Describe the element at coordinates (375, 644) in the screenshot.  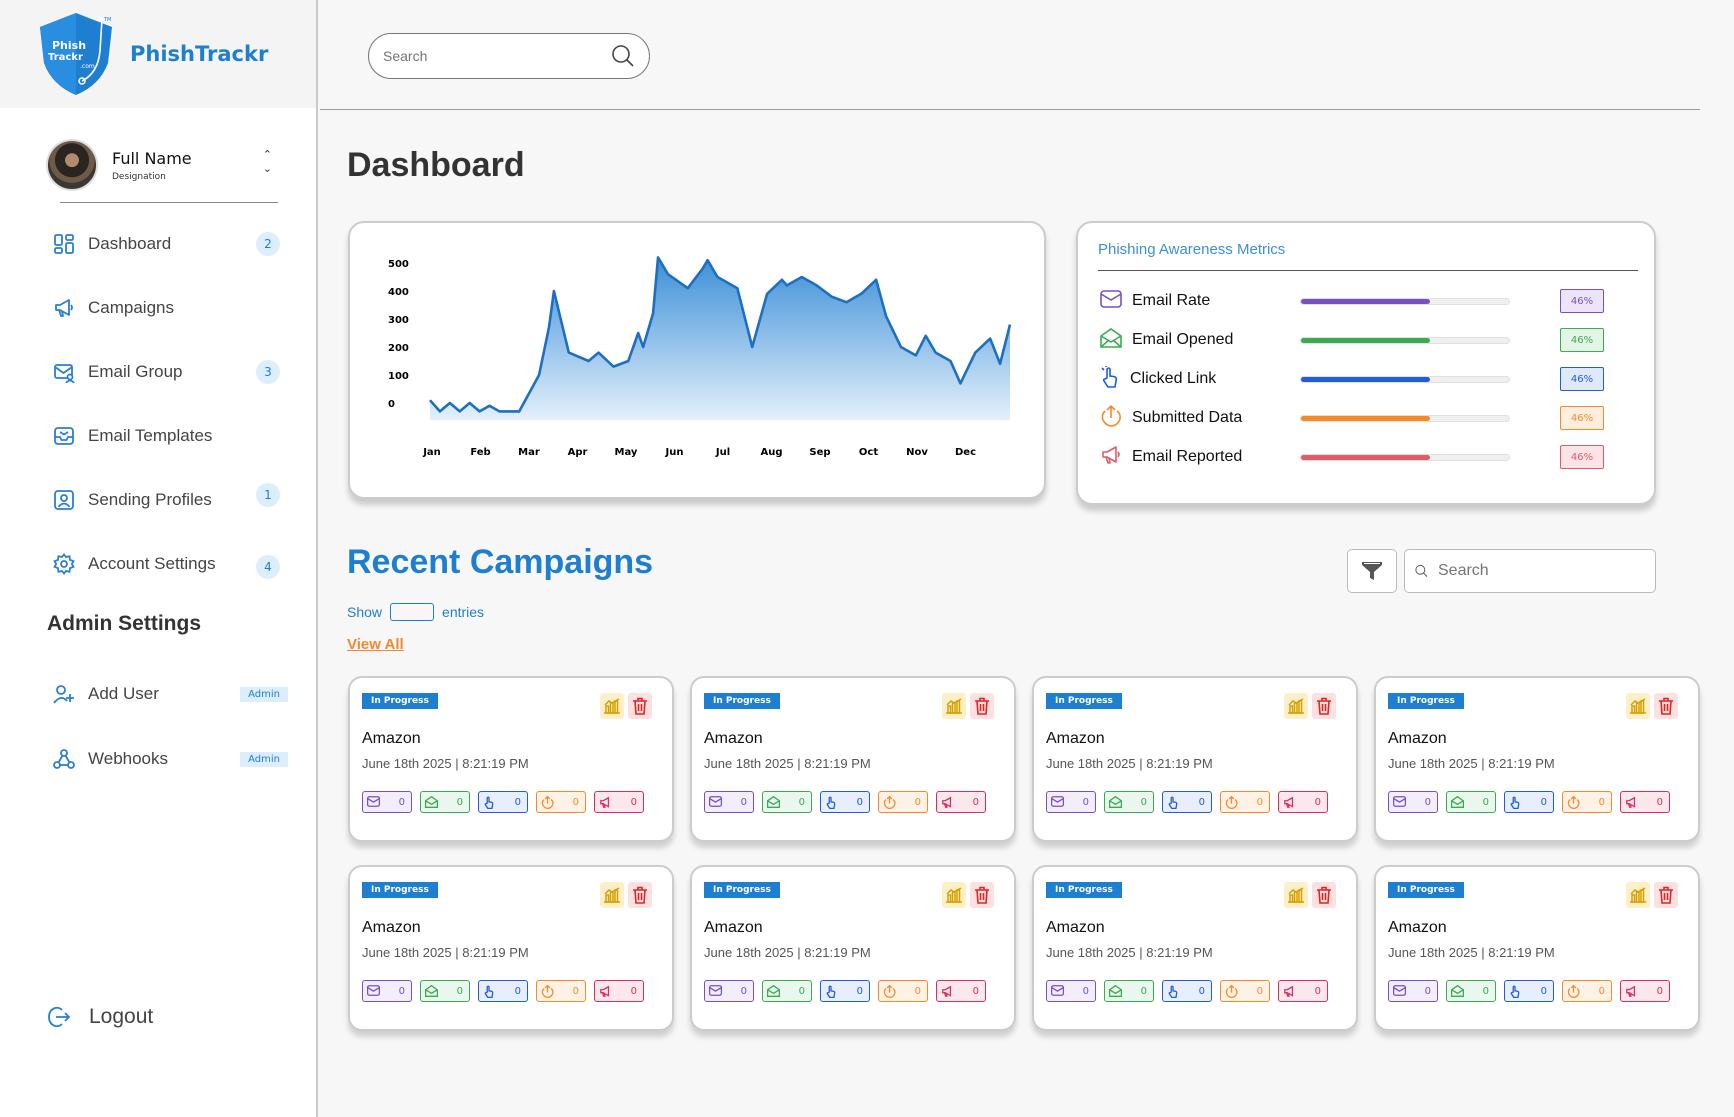
I see `view-all-link: View All` at that location.